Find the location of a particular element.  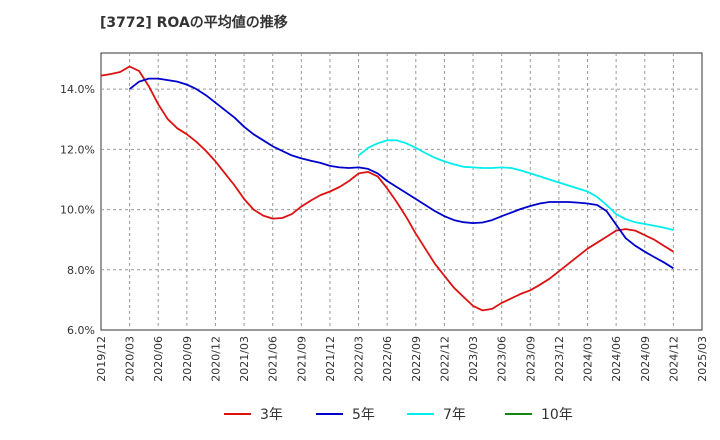

y-tick-label: 10.0% is located at coordinates (77, 210).